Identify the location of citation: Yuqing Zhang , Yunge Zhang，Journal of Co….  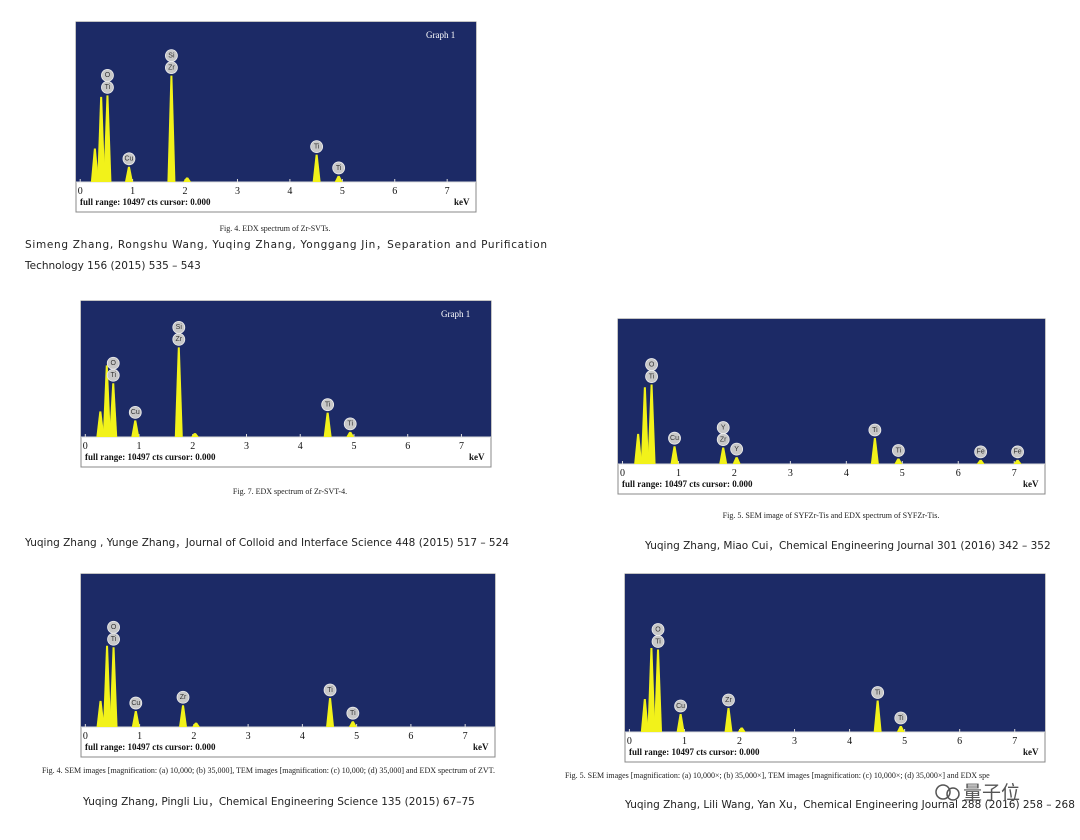
(266, 543).